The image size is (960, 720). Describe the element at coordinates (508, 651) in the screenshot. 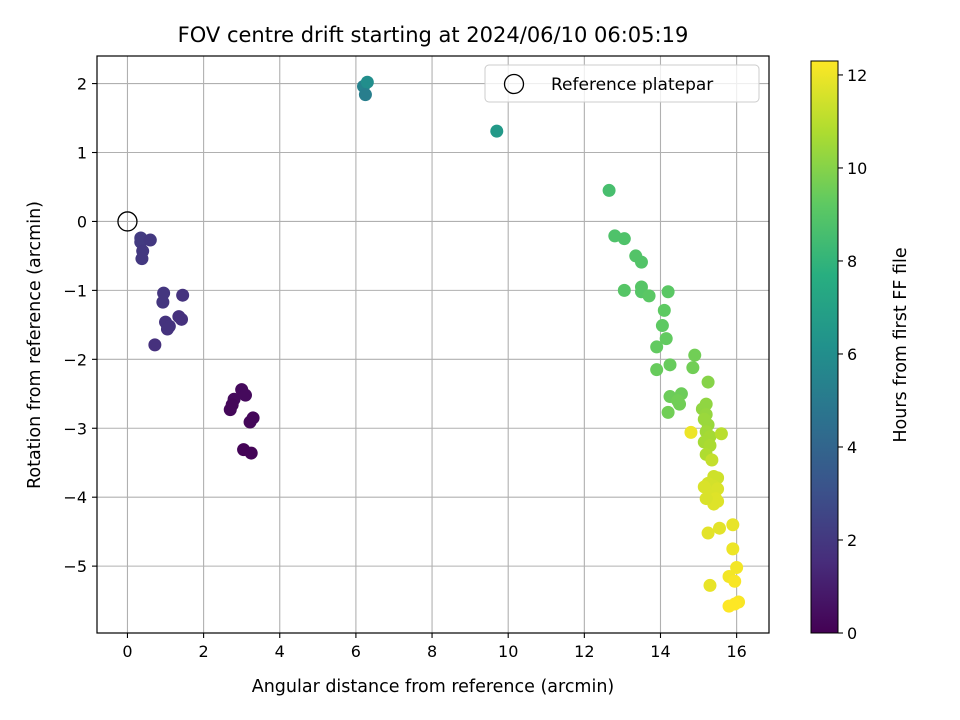

I see `x-tick-label: 10` at that location.